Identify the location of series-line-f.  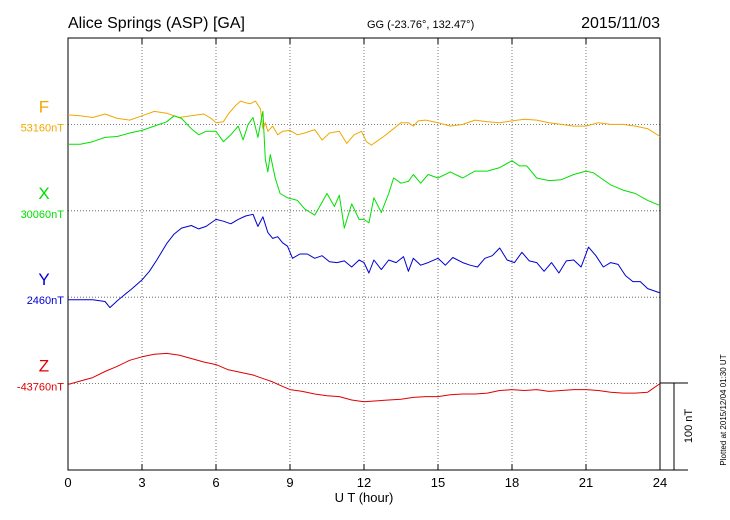
(364, 123).